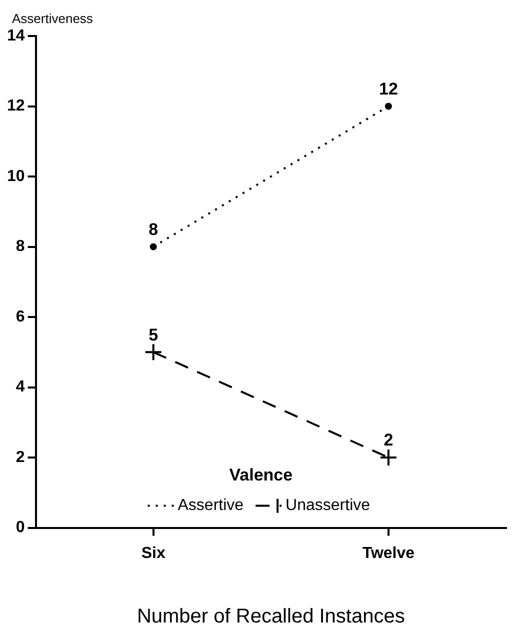 This screenshot has width=520, height=639. What do you see at coordinates (153, 553) in the screenshot?
I see `x-tick-label: Six` at bounding box center [153, 553].